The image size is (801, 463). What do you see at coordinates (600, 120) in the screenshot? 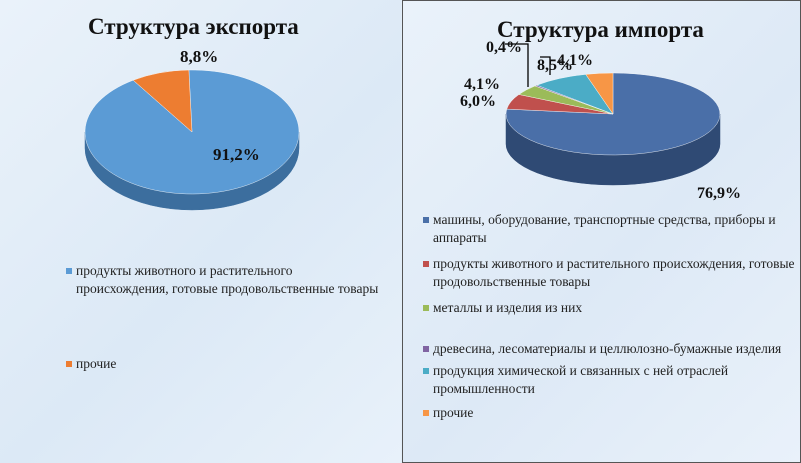
I see `import-pie-chart: 76,9%6,0%4,1%0,4%8,5%4,1%` at bounding box center [600, 120].